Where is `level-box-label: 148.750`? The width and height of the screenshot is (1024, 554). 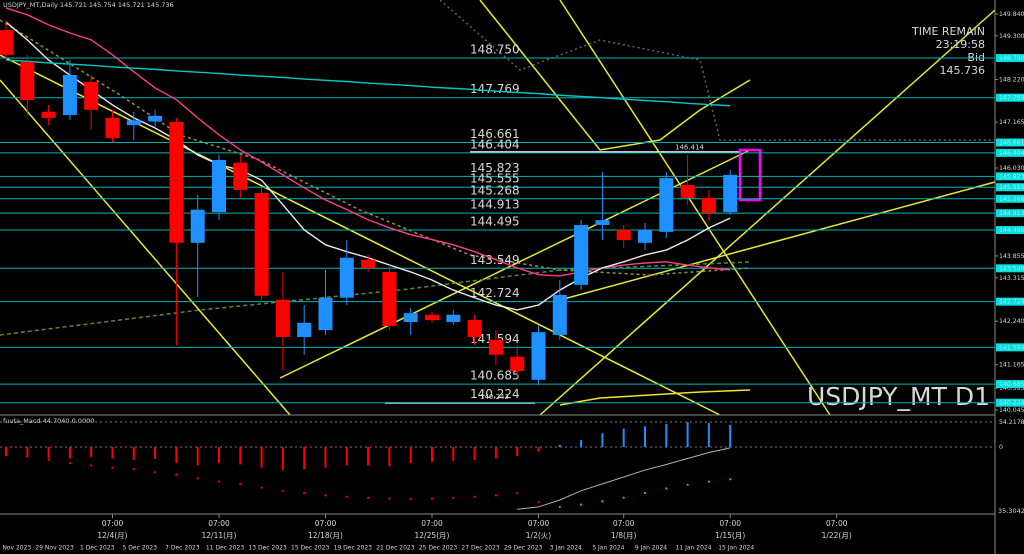
level-box-label: 148.750 is located at coordinates (1011, 58).